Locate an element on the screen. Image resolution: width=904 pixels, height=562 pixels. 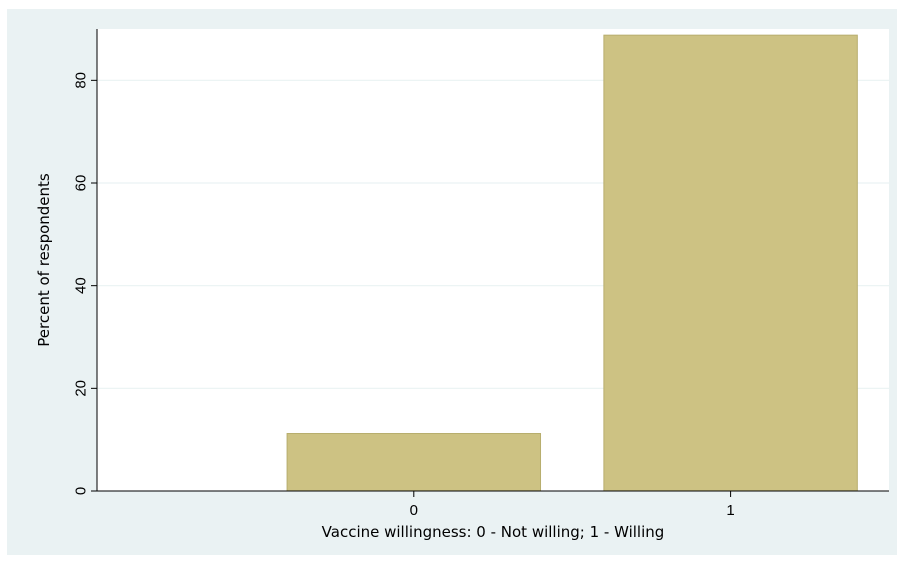
y-tick-label: 20 is located at coordinates (80, 388).